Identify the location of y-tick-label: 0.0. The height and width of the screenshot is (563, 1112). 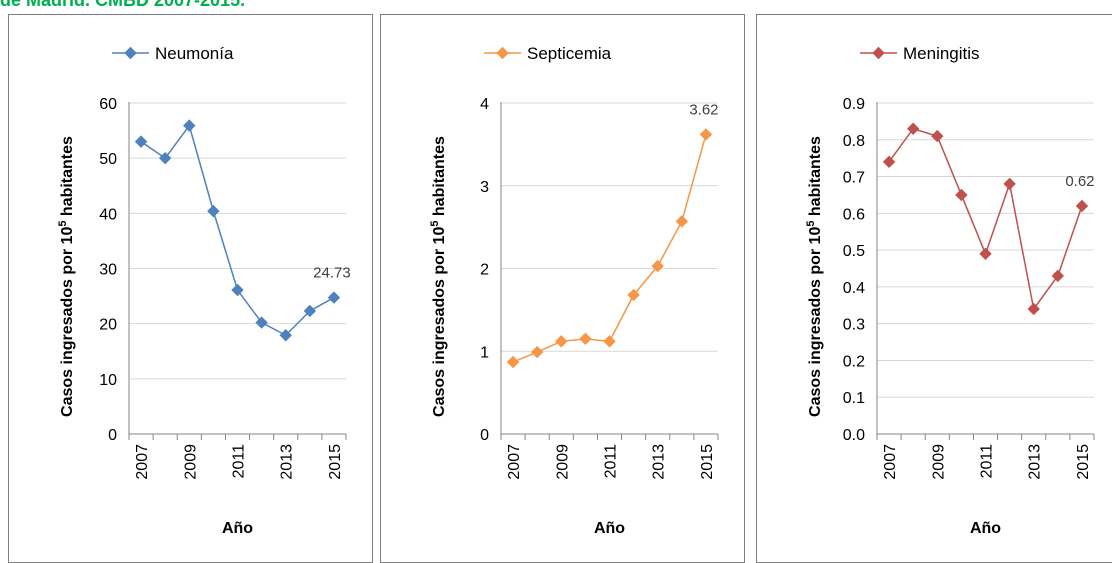
(854, 435).